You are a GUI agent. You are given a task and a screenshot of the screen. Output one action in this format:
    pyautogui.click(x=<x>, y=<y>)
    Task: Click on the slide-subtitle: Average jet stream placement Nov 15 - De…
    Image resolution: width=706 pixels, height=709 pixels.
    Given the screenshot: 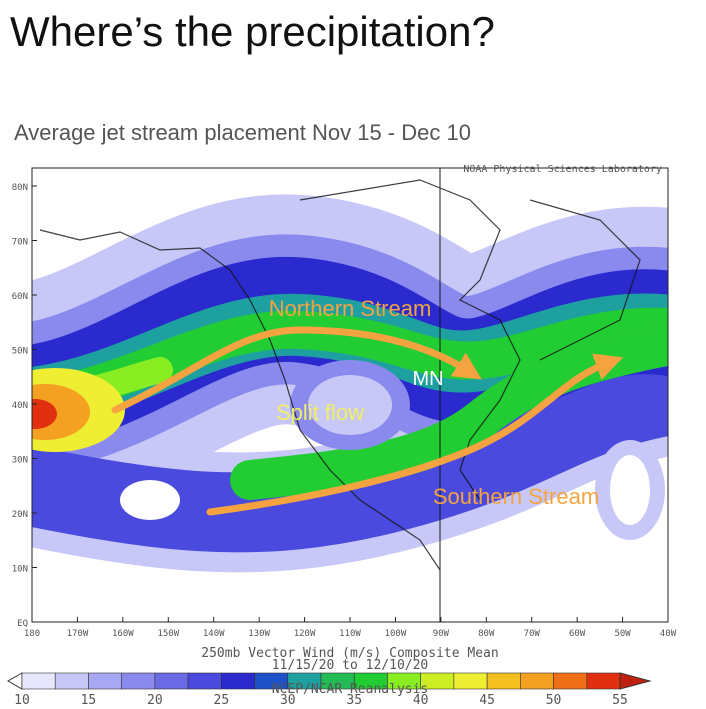 What is the action you would take?
    pyautogui.click(x=242, y=132)
    